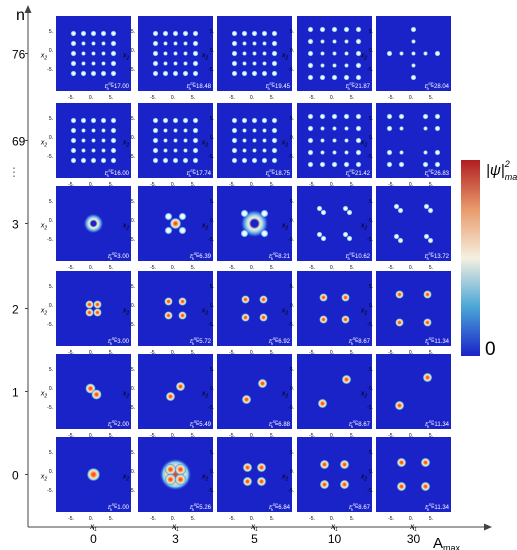  What do you see at coordinates (85, 313) in the screenshot?
I see `density-panel: 5. 0. -5. x2 -5. 0. 5. ESP n =3.00` at bounding box center [85, 313].